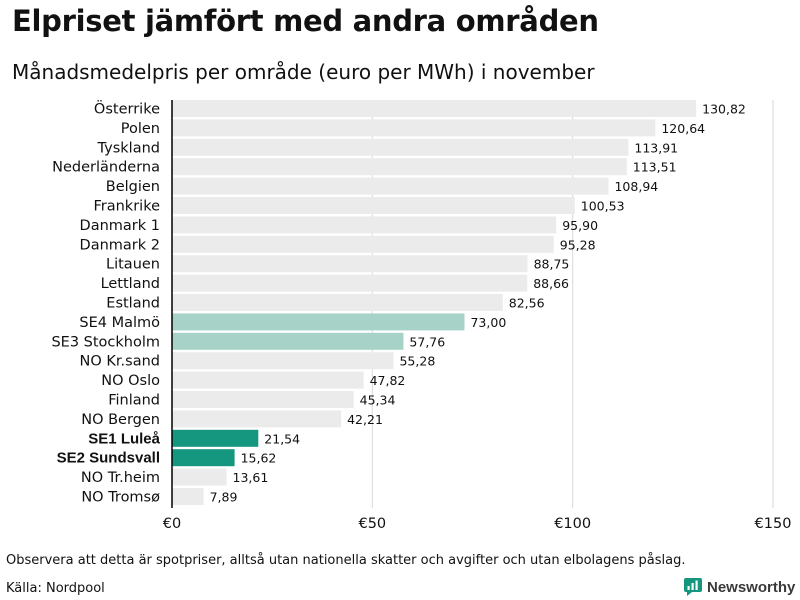  I want to click on category-label: Nederländerna, so click(106, 168).